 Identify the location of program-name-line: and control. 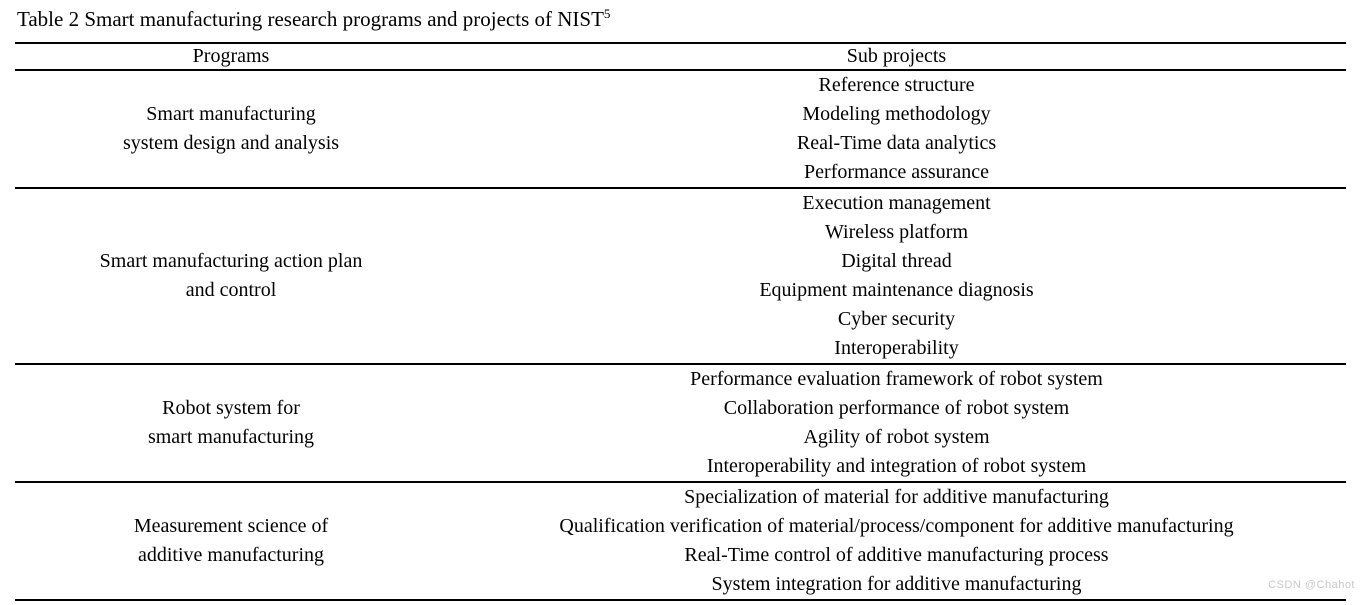
(231, 290).